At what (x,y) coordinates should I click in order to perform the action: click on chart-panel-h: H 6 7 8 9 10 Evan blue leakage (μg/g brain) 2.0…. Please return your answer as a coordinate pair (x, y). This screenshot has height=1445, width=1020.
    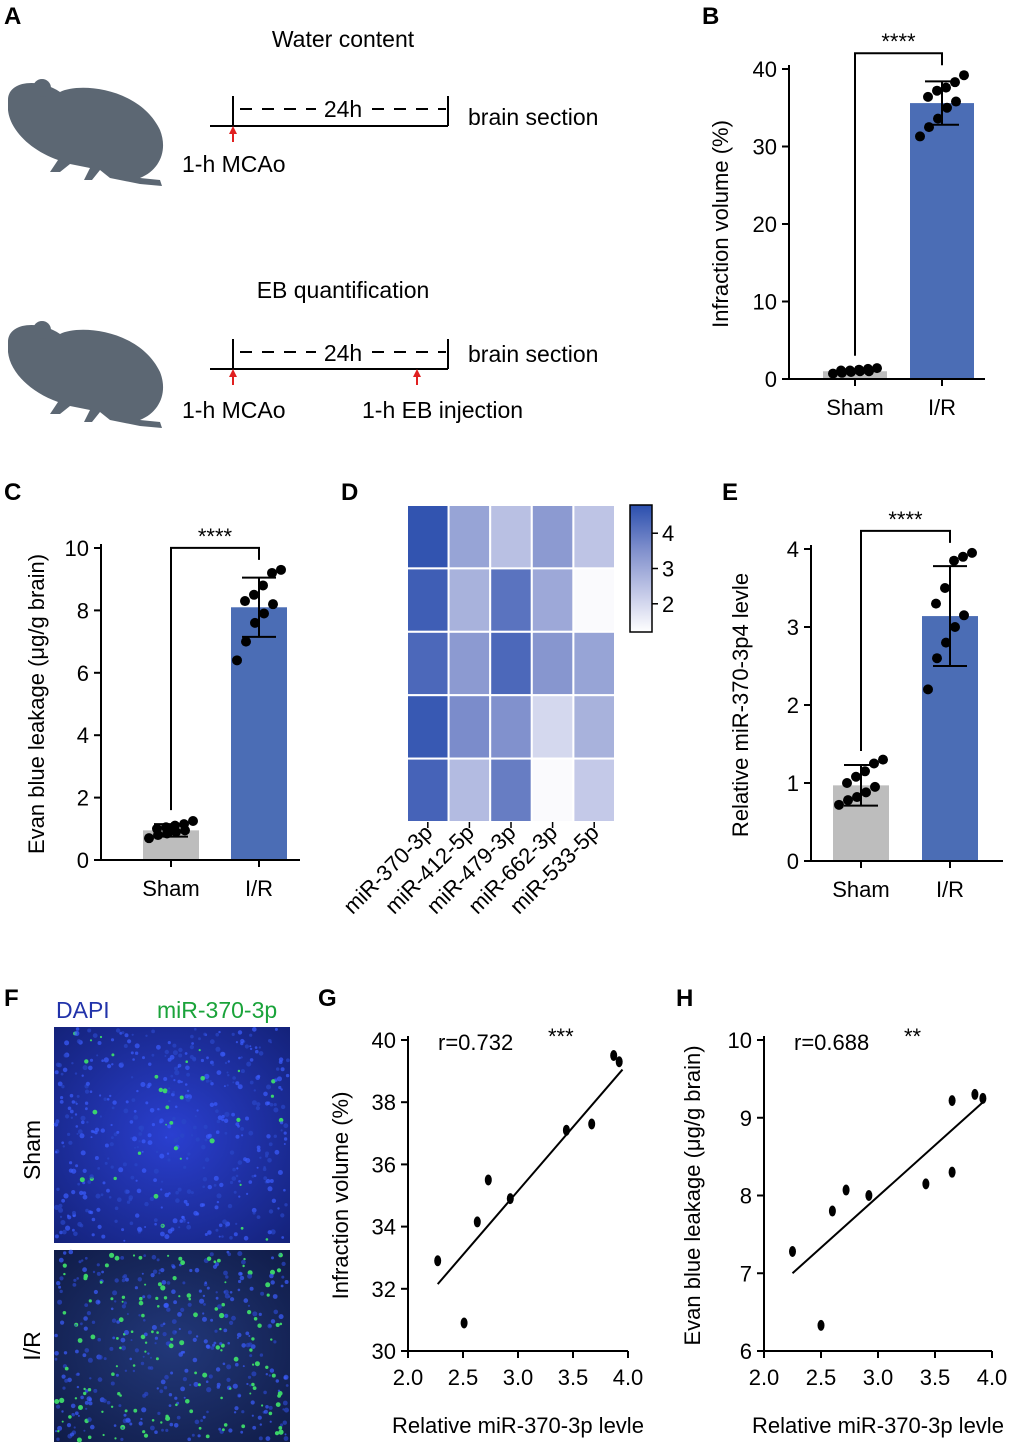
    Looking at the image, I should click on (841, 1211).